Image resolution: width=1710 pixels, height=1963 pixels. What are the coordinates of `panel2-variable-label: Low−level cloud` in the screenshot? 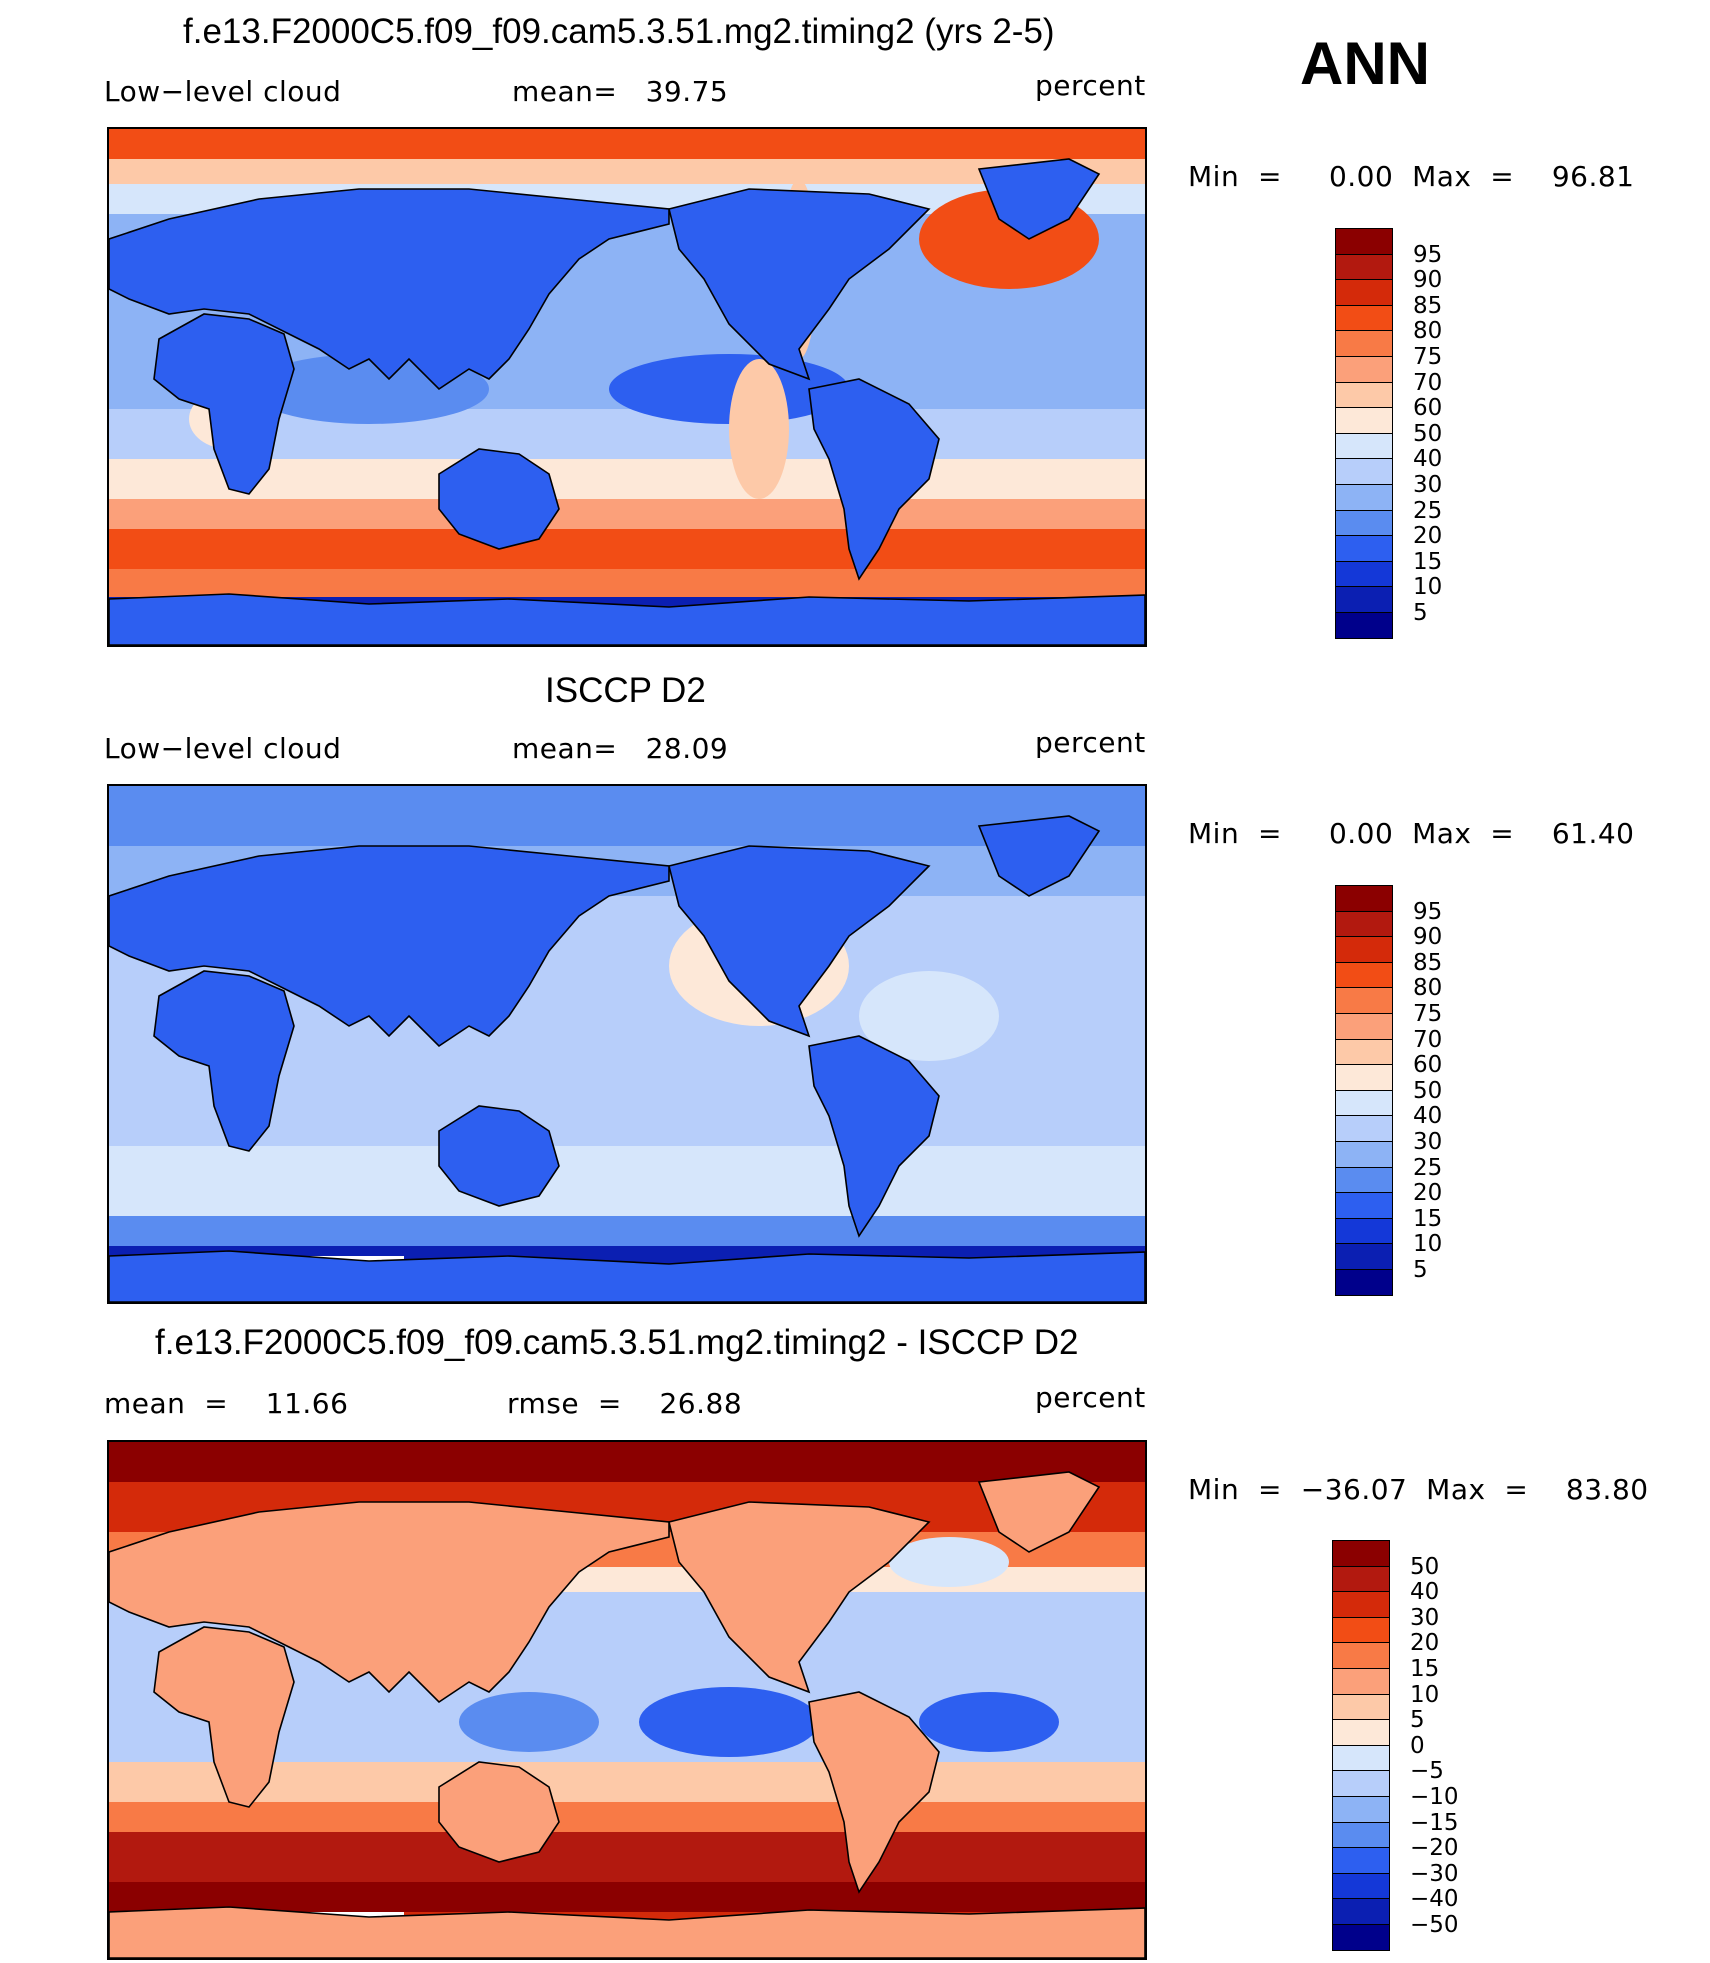 It's located at (223, 748).